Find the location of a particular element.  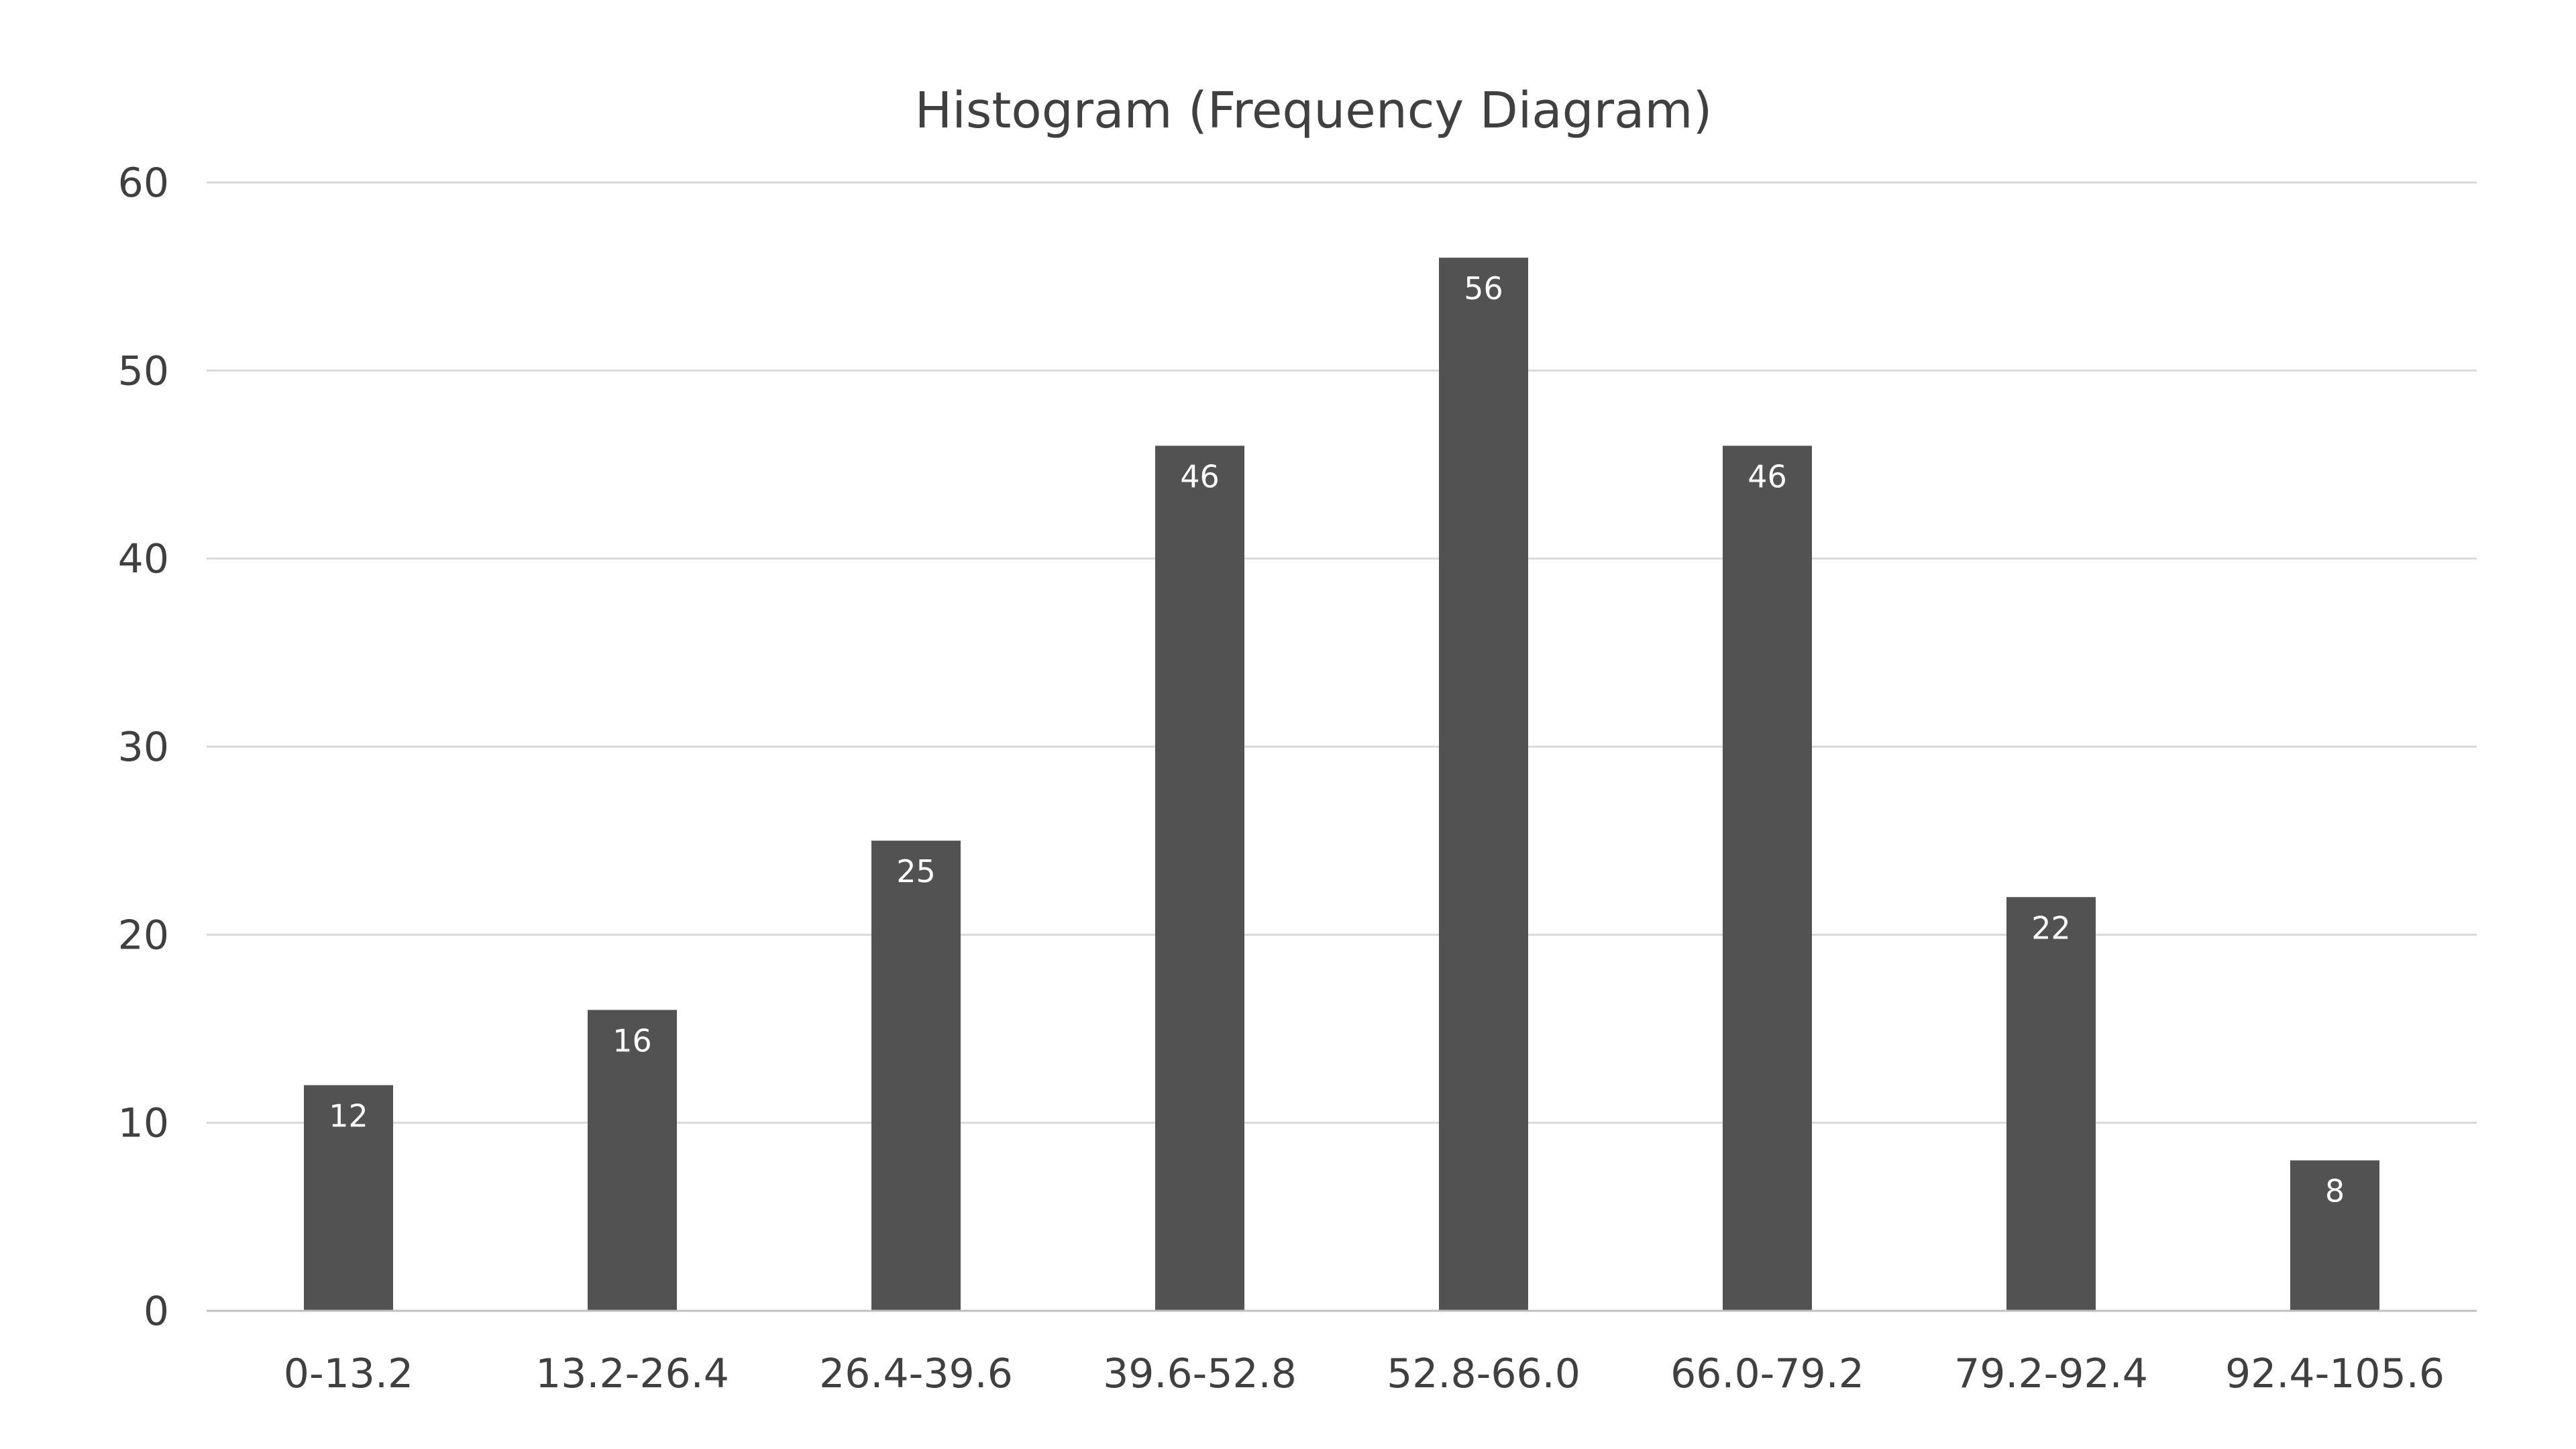

y-tick-label: 10 is located at coordinates (143, 1123).